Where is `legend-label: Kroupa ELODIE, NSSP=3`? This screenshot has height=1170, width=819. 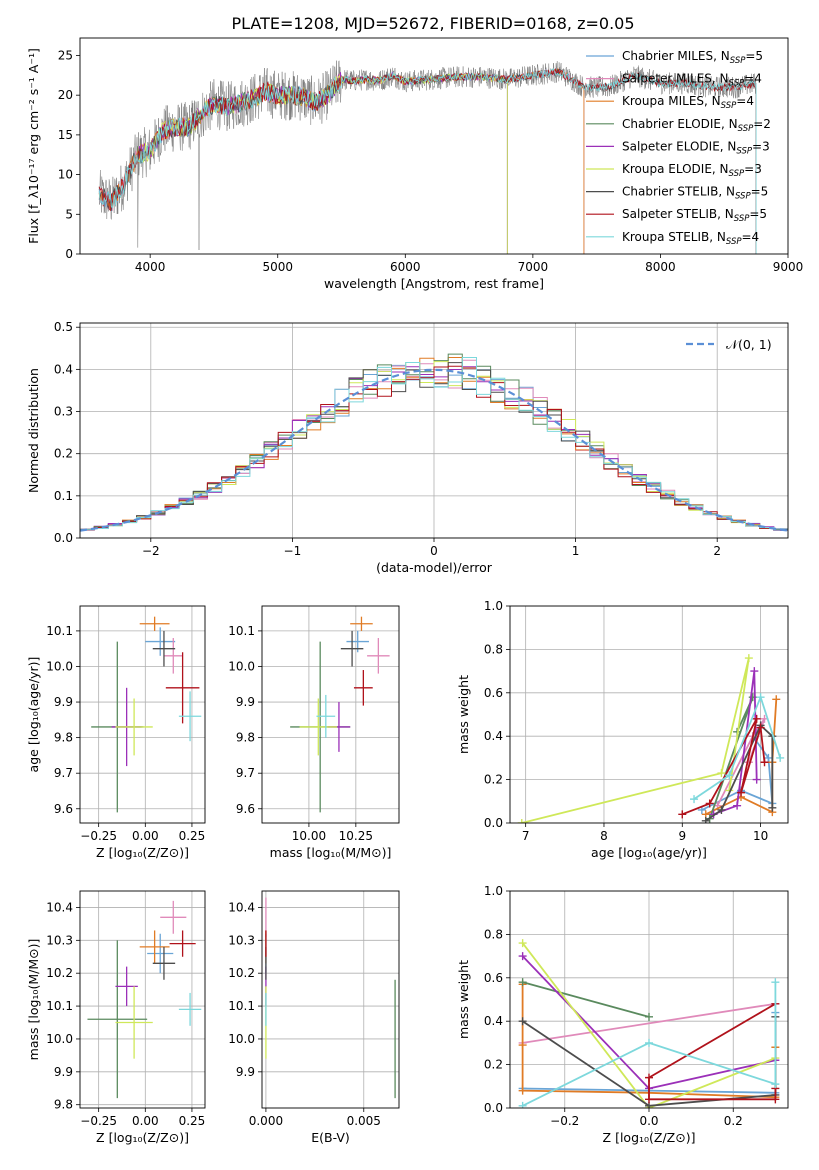 legend-label: Kroupa ELODIE, NSSP=3 is located at coordinates (692, 170).